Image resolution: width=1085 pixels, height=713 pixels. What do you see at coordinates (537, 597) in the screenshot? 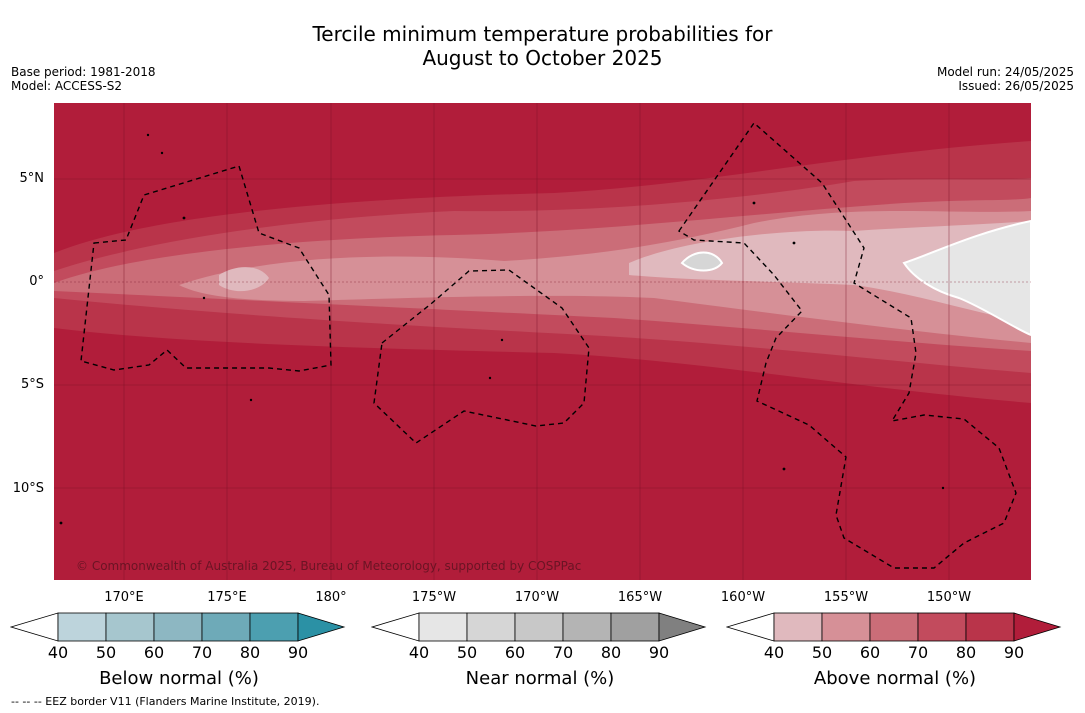
I see `lon-label-170w: 170°W` at bounding box center [537, 597].